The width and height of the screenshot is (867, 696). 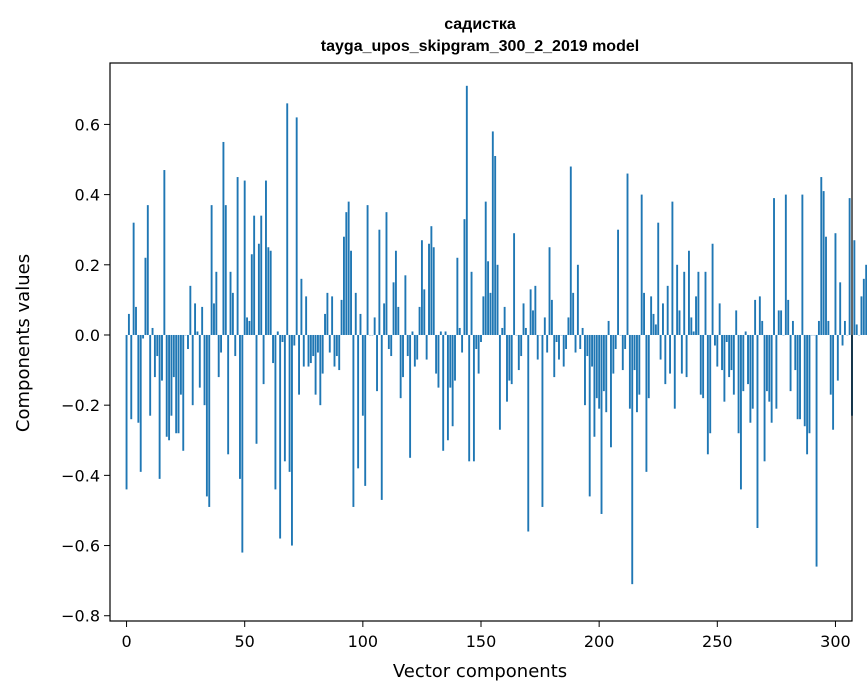 I want to click on y-tick-label: 0.2, so click(x=87, y=265).